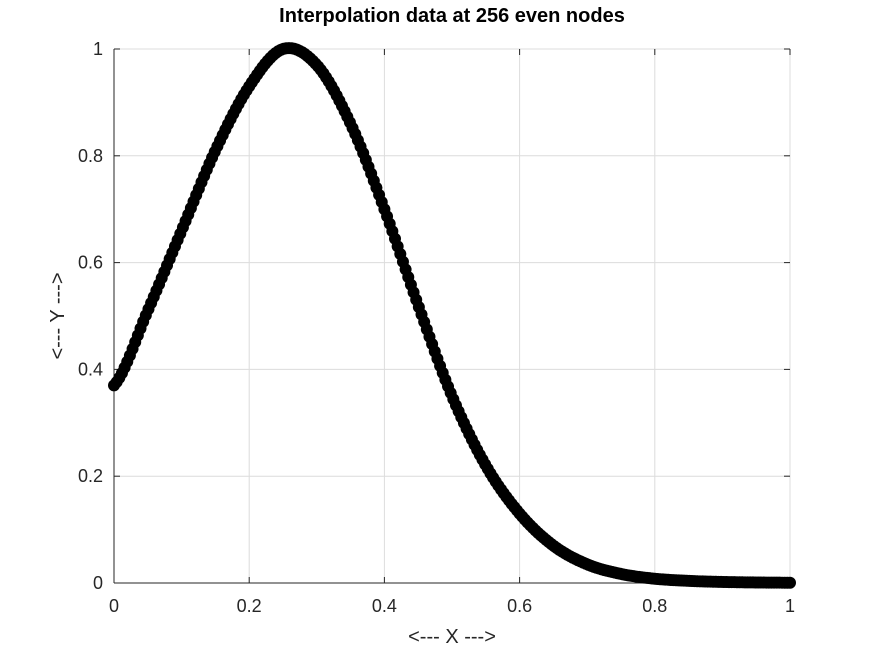 The width and height of the screenshot is (873, 655). I want to click on x-tick-label: 0.8, so click(654, 606).